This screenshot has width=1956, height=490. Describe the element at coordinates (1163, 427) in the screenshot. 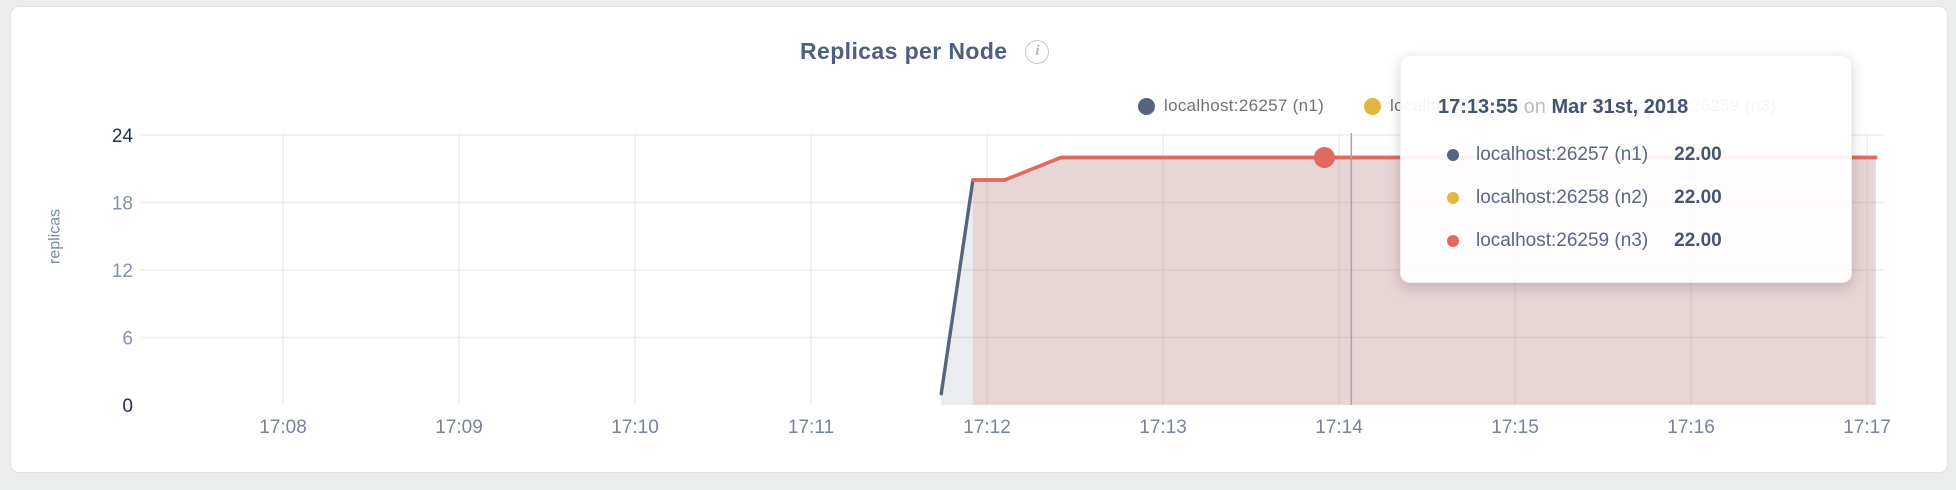

I see `x-tick-label: 17:13` at that location.